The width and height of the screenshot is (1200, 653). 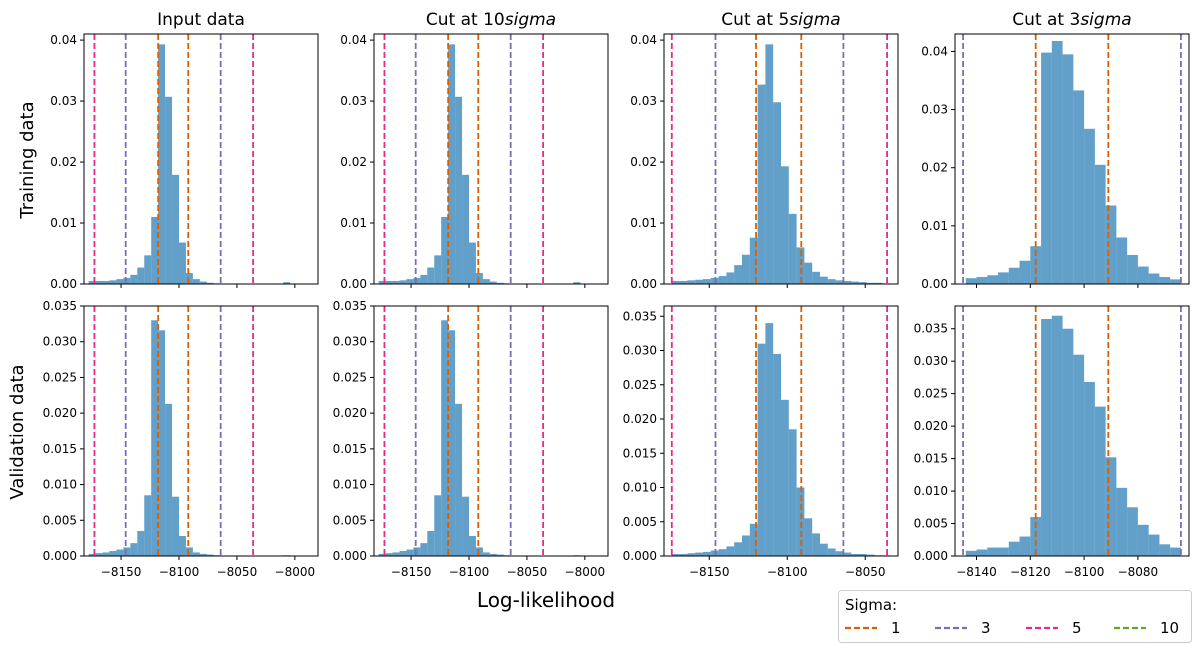 What do you see at coordinates (931, 459) in the screenshot?
I see `y-tick-label: 0.015` at bounding box center [931, 459].